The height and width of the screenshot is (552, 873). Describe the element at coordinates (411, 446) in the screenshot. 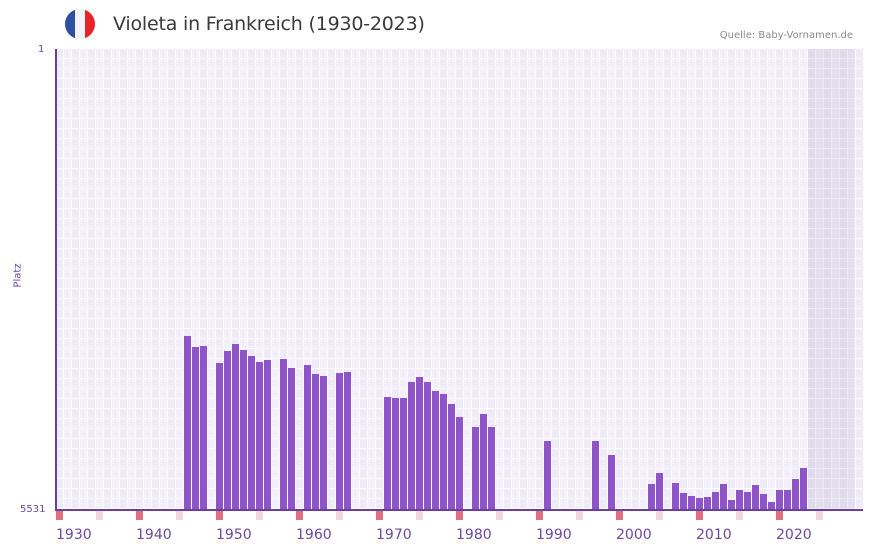

I see `bar-1974` at that location.